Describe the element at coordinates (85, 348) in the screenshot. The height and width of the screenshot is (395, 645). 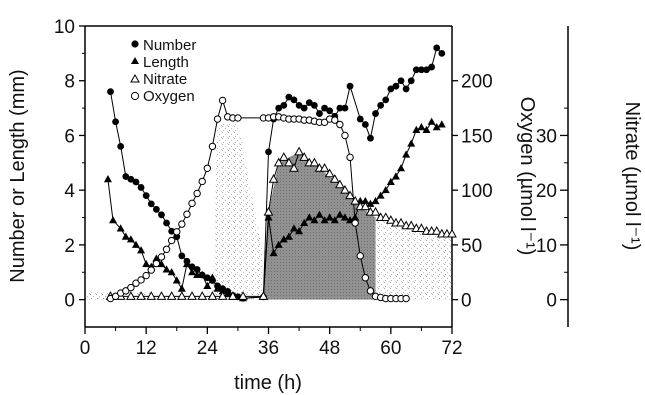
I see `x-tick-label: 0` at that location.